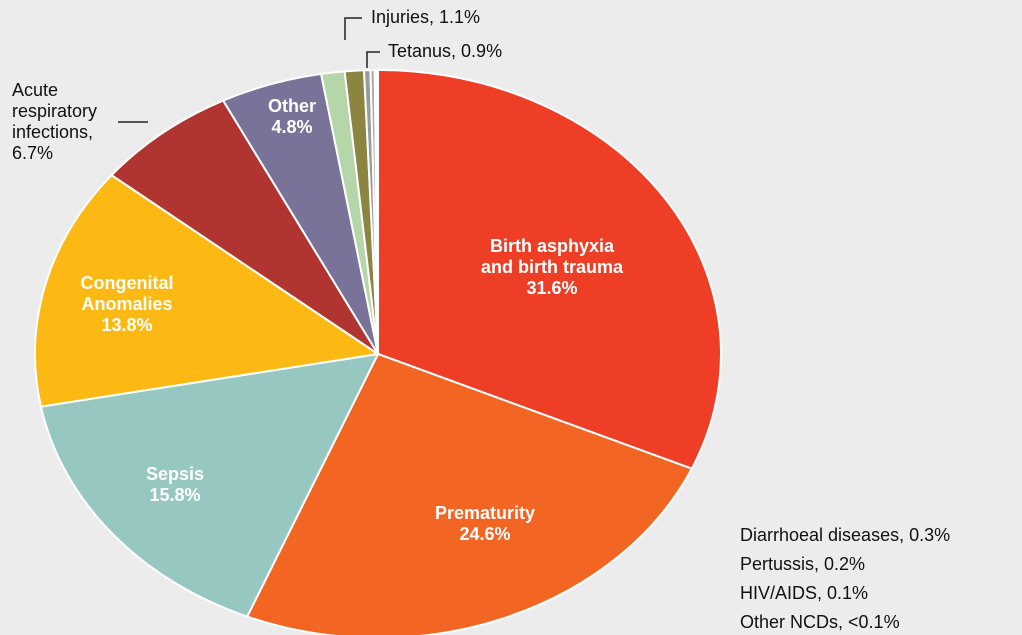 The image size is (1022, 635). I want to click on slice-label: Diarrhoeal diseases, 0.3%, so click(845, 535).